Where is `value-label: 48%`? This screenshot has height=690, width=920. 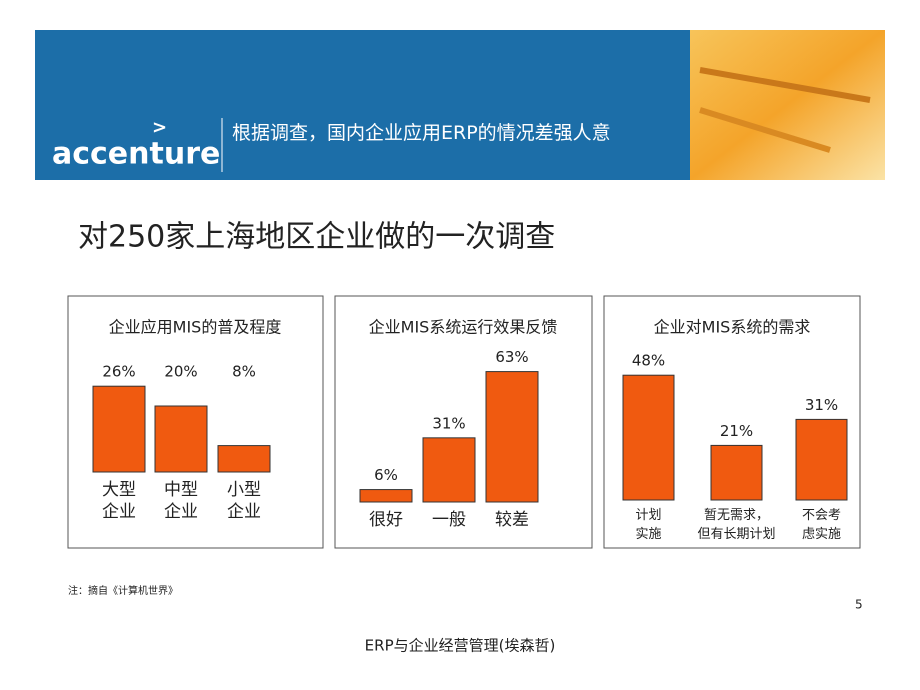 value-label: 48% is located at coordinates (648, 361).